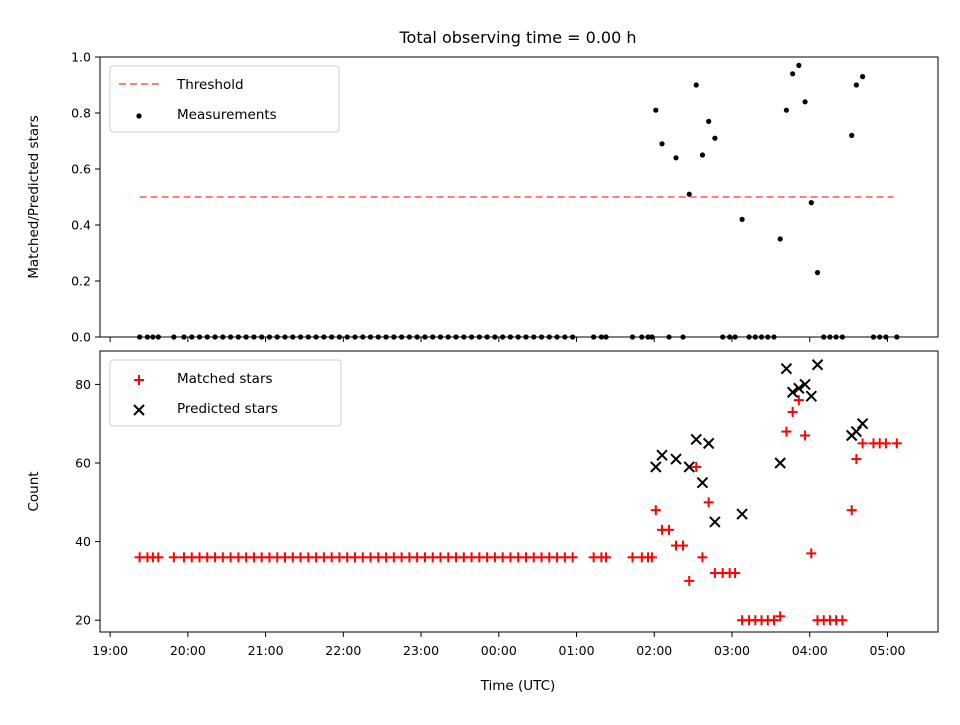 Image resolution: width=960 pixels, height=725 pixels. I want to click on ratio-y-axis-label: Matched/Predicted stars, so click(34, 196).